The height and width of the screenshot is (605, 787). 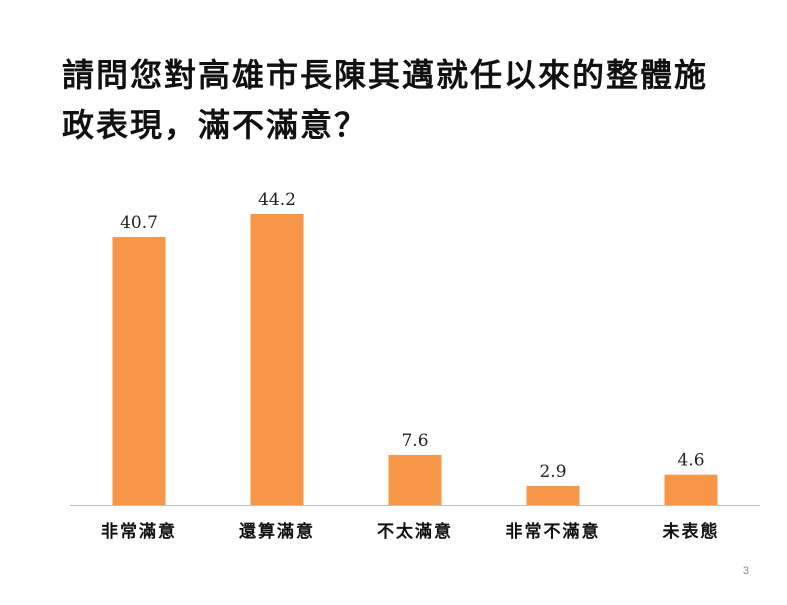 What do you see at coordinates (552, 472) in the screenshot?
I see `data-label-4: 2.9` at bounding box center [552, 472].